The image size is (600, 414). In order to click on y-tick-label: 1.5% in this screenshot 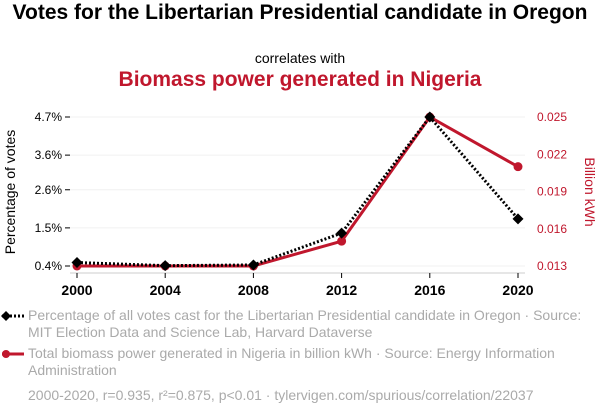, I will do `click(49, 228)`.